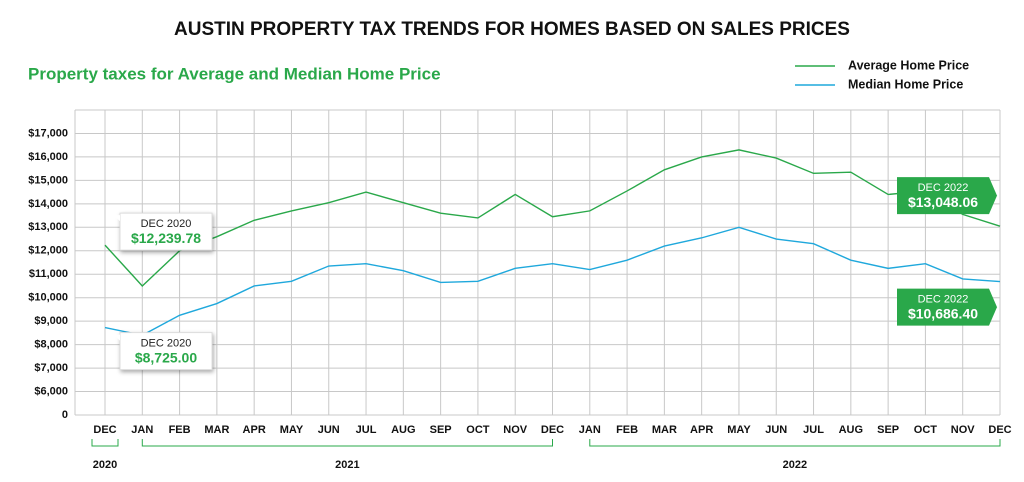  Describe the element at coordinates (48, 274) in the screenshot. I see `y-tick-label: $11,000` at that location.